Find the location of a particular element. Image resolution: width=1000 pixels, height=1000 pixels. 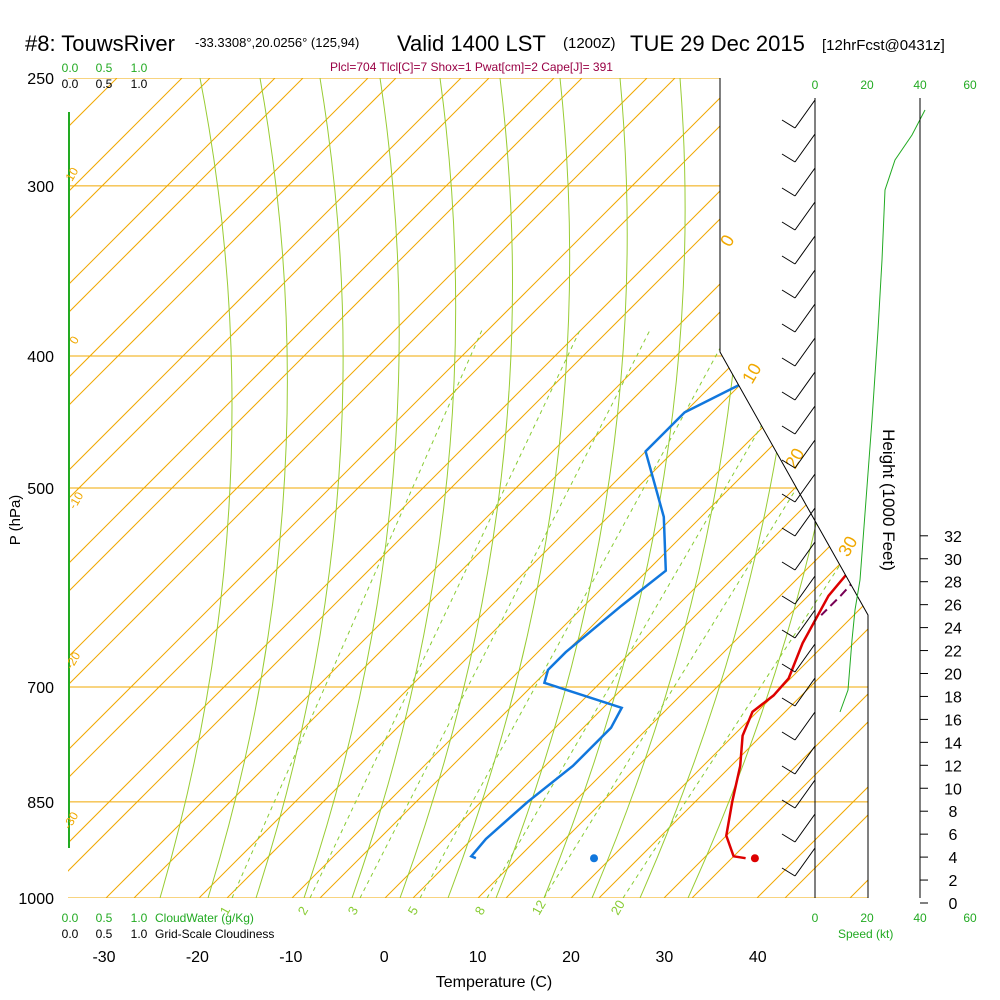

station-coords: -33.3308°,20.0256° (125,94) is located at coordinates (277, 42).